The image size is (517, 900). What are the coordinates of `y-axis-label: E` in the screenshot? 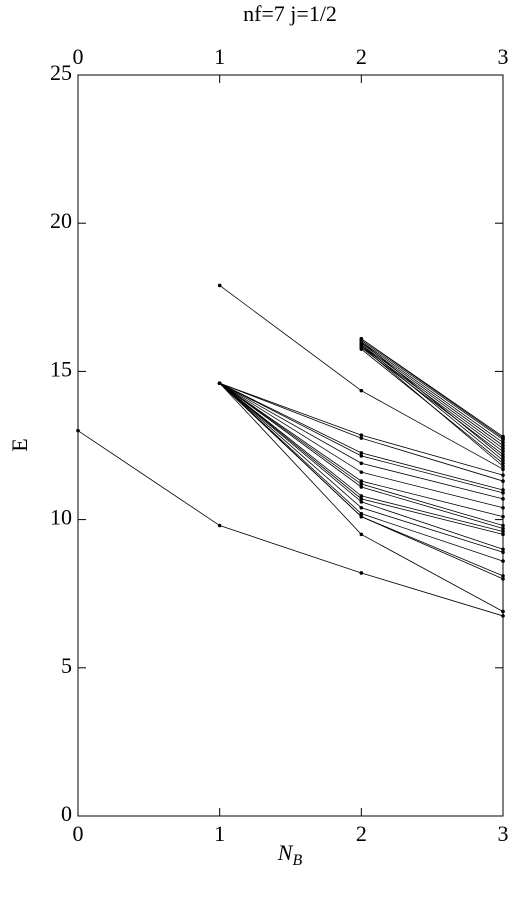 It's located at (19, 444).